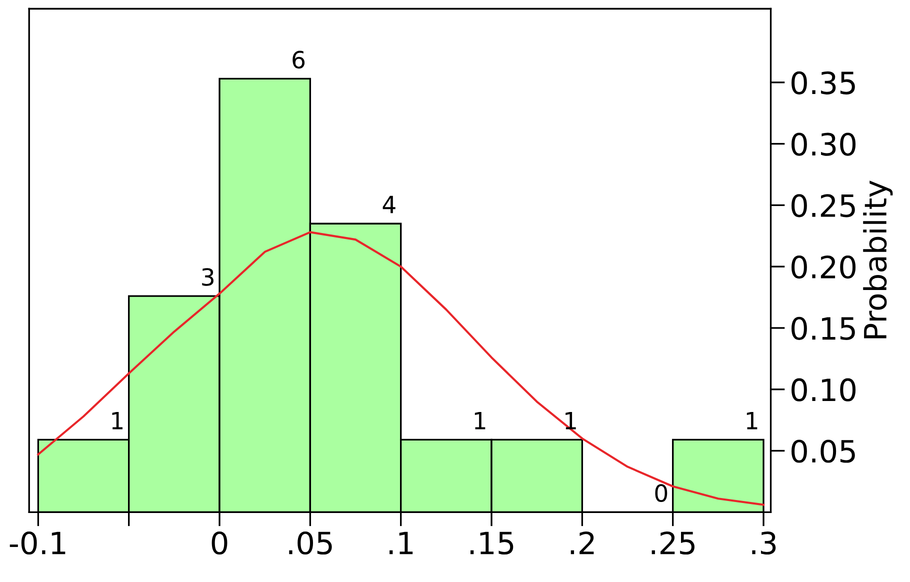 Image resolution: width=910 pixels, height=582 pixels. I want to click on y-tick-label: 0.30, so click(824, 144).